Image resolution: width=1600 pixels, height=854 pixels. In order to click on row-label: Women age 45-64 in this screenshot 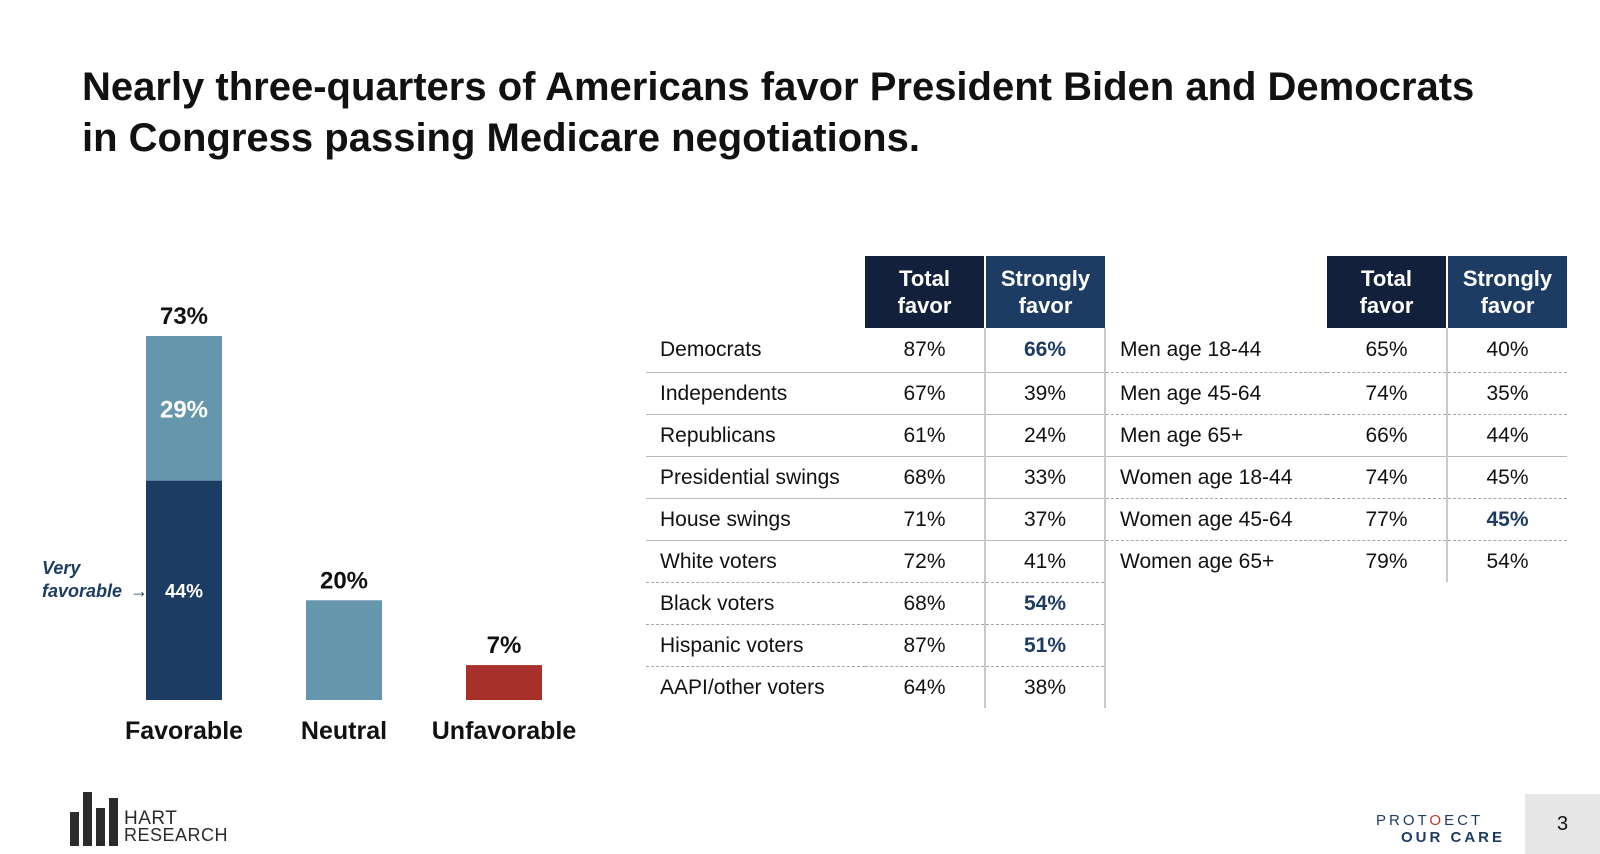, I will do `click(1216, 519)`.